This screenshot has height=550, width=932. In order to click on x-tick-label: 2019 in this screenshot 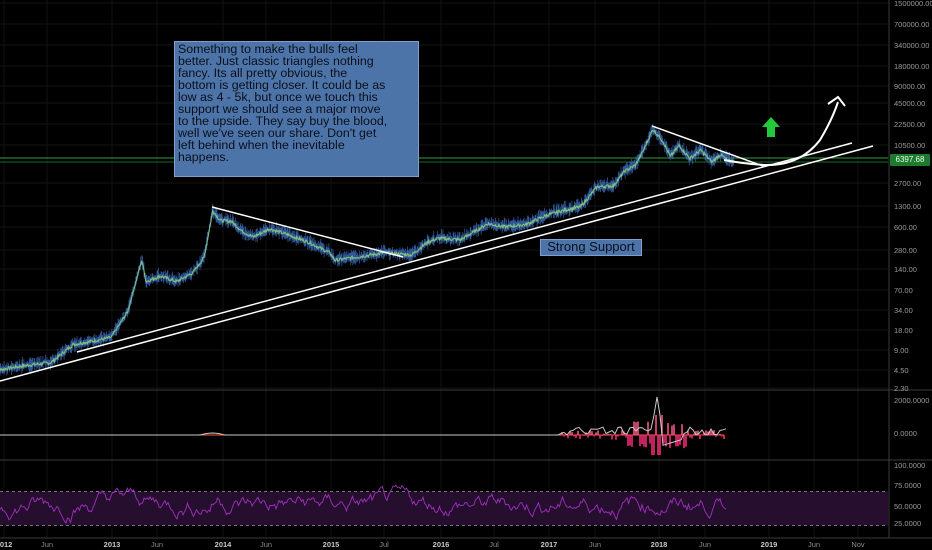, I will do `click(769, 544)`.